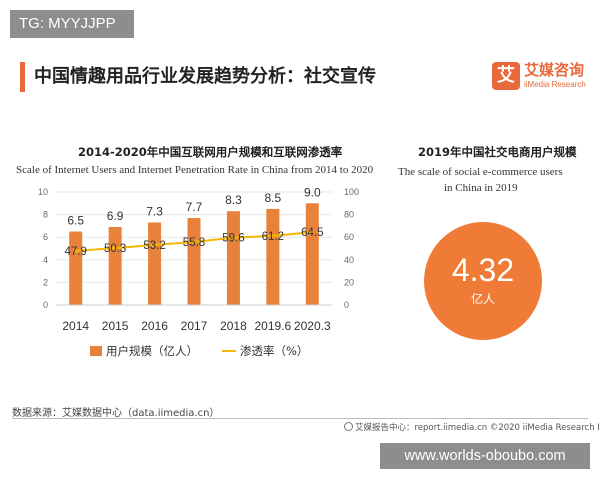  I want to click on line-value-label: 47.9, so click(76, 252).